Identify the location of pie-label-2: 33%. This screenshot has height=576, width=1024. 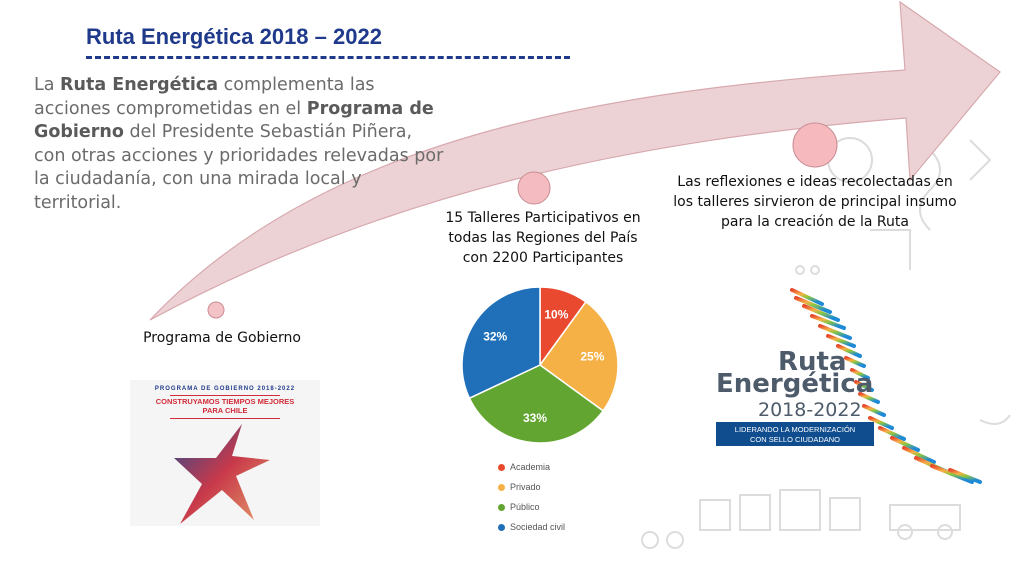
(535, 418).